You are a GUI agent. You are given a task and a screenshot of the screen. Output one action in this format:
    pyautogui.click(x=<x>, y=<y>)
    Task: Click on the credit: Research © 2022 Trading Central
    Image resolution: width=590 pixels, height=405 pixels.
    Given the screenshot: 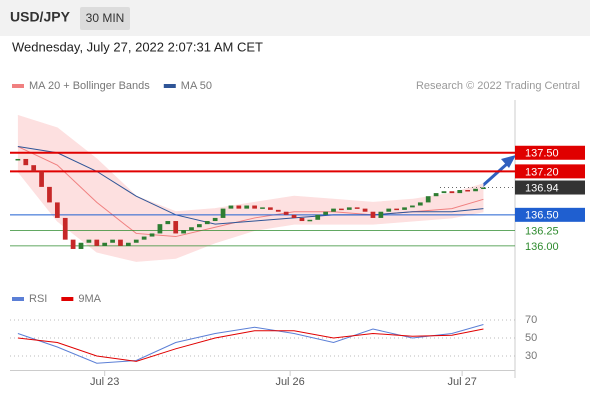 What is the action you would take?
    pyautogui.click(x=498, y=86)
    